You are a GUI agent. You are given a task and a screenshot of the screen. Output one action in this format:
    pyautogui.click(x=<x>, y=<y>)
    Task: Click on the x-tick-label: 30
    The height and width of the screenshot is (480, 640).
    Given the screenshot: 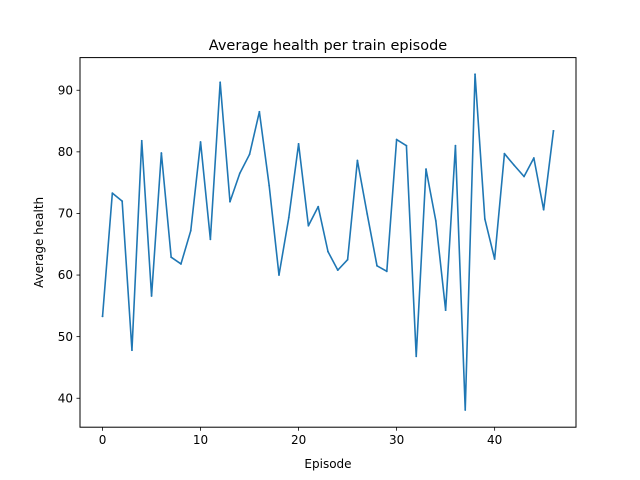 What is the action you would take?
    pyautogui.click(x=396, y=440)
    